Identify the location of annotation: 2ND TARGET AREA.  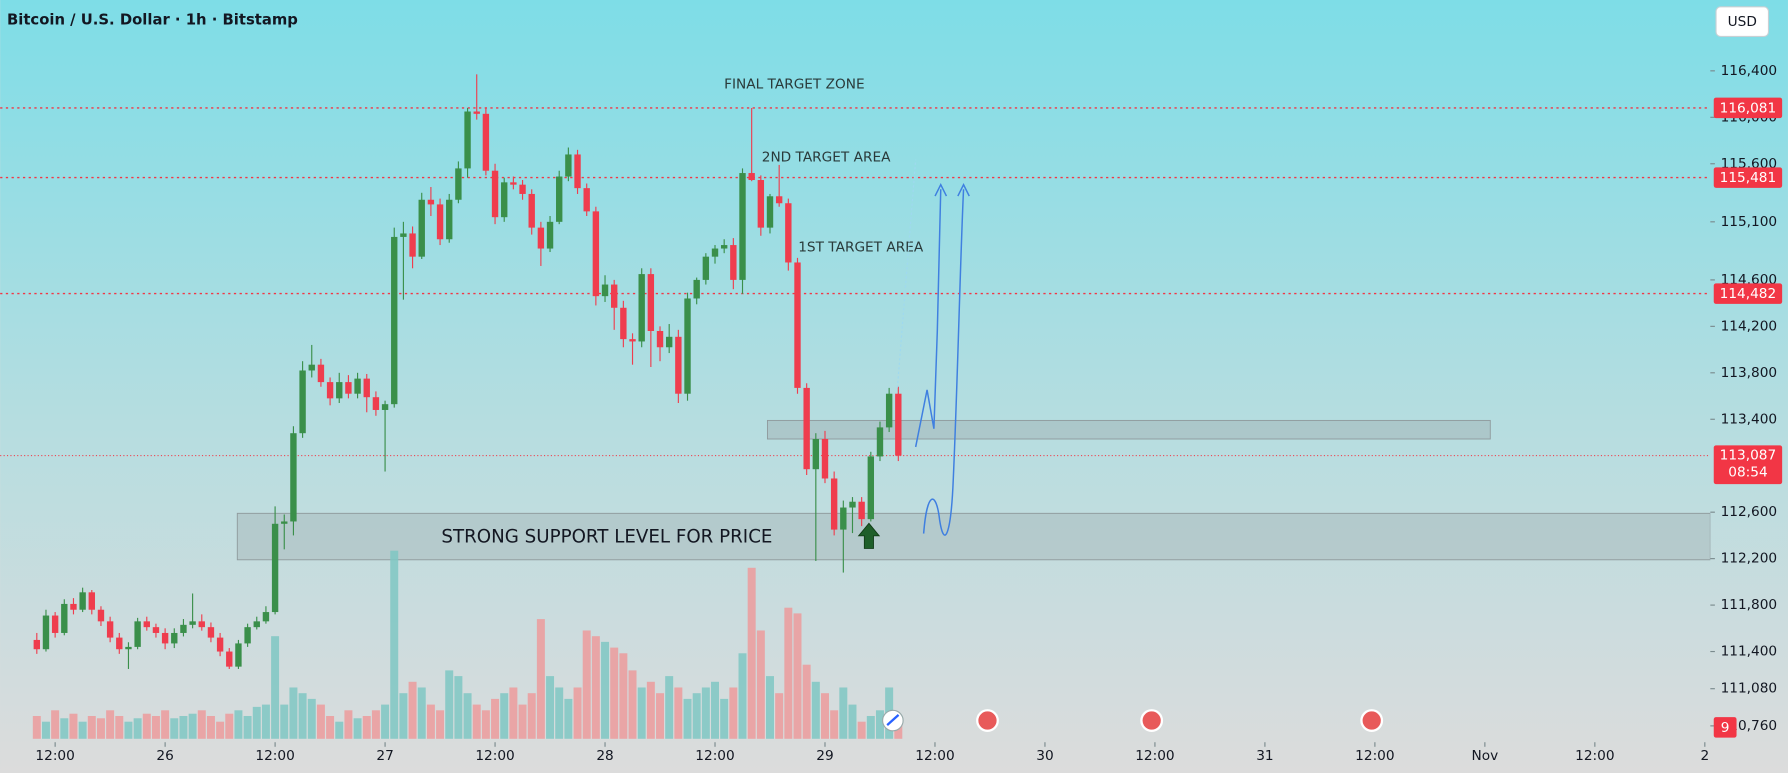
(826, 157).